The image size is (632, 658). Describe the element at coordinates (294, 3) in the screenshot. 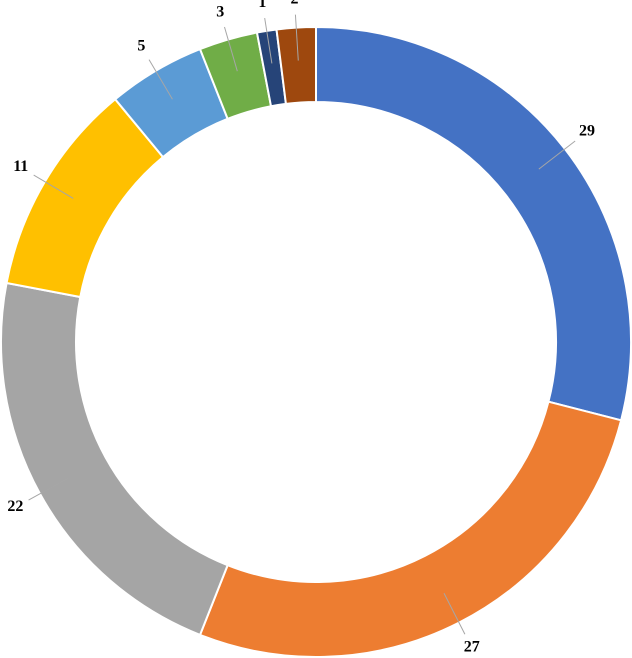

I see `data-label: 2` at that location.